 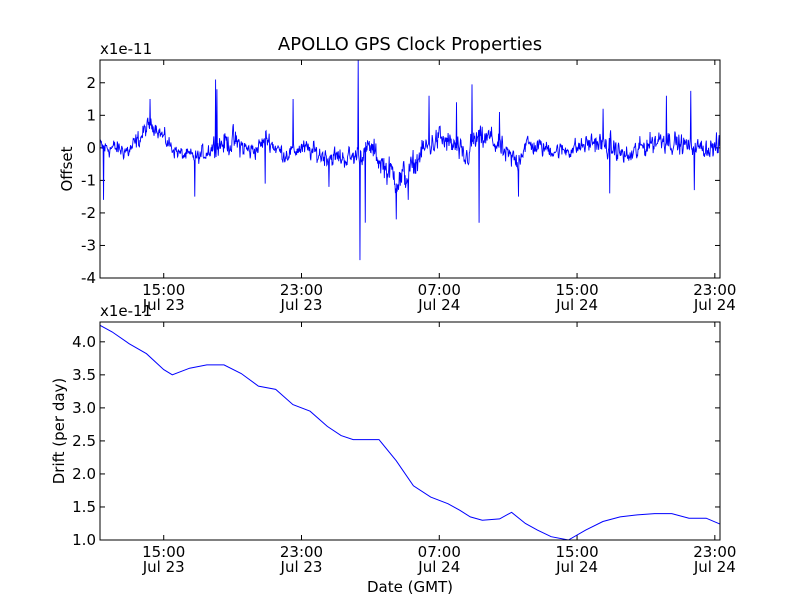 I want to click on chart-title: APOLLO GPS Clock Properties, so click(x=410, y=44).